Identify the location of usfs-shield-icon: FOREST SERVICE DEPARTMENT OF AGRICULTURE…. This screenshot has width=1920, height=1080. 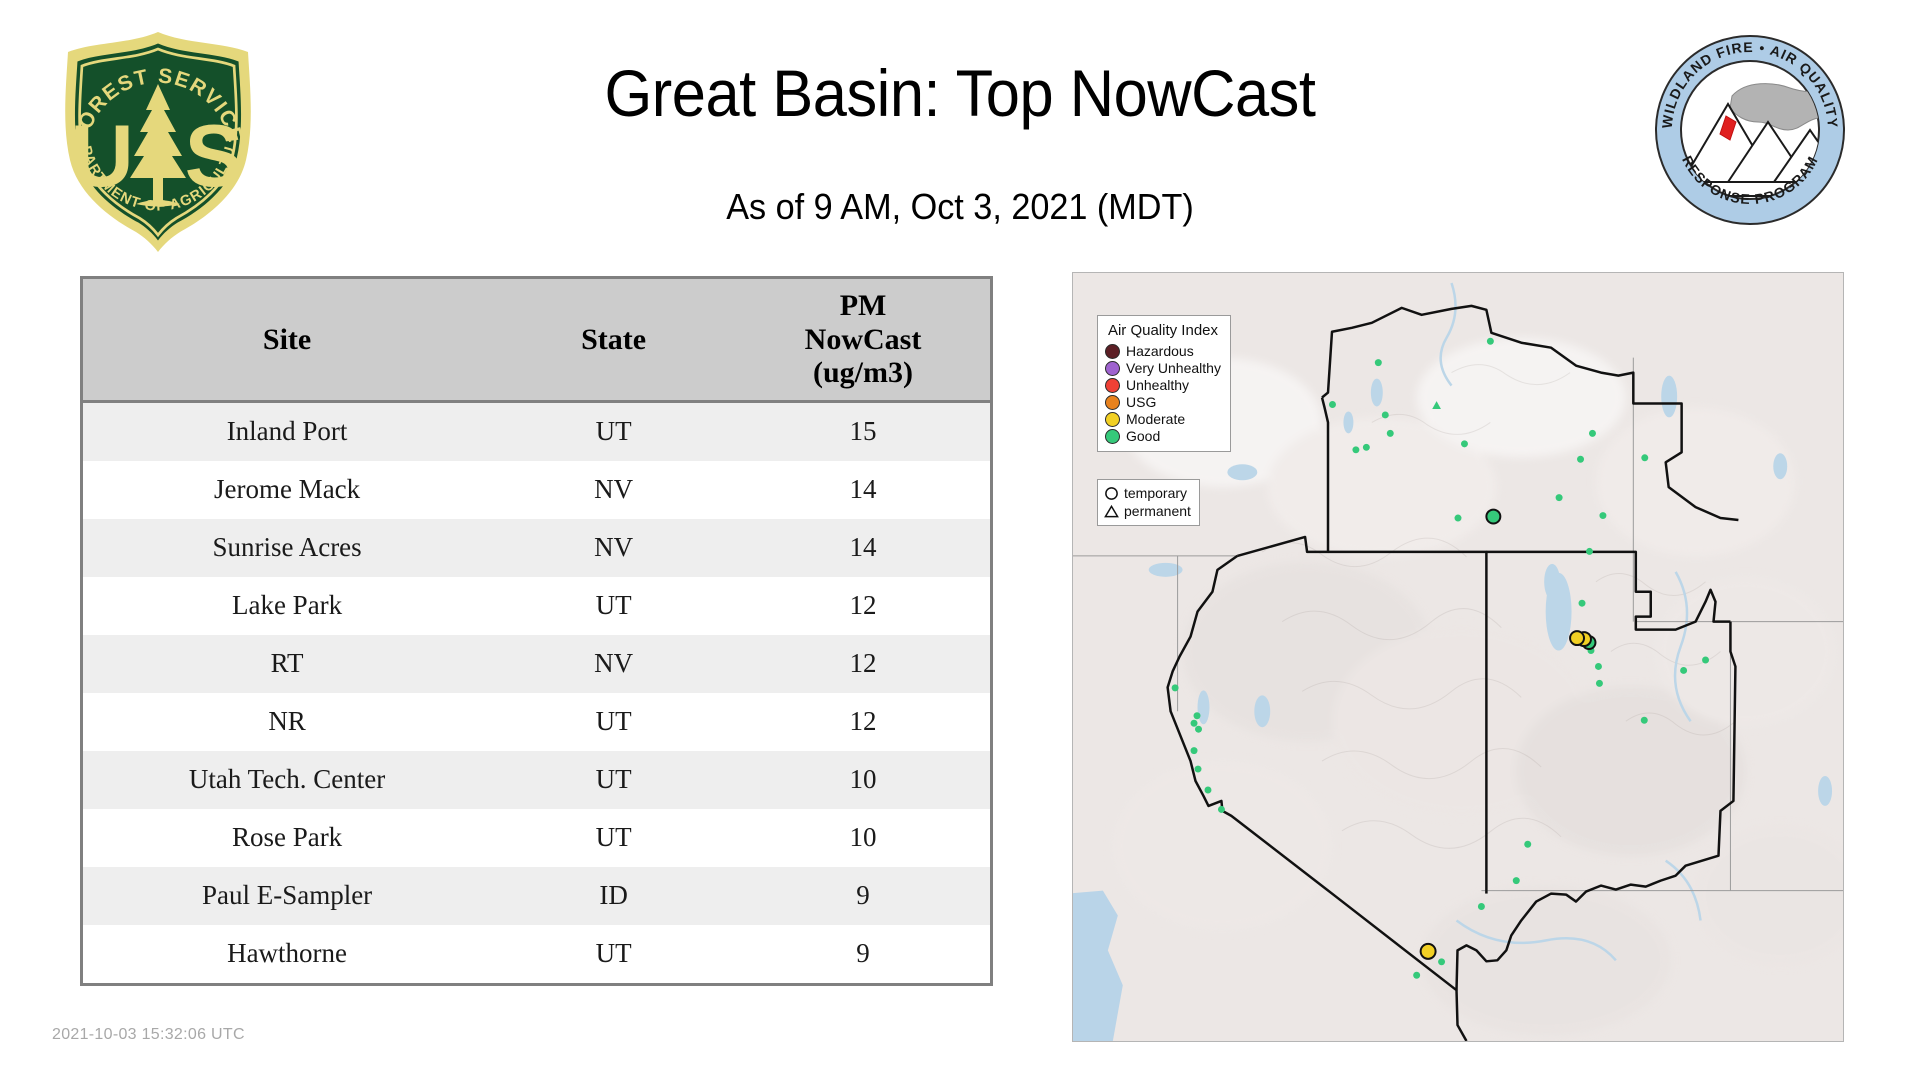
(155, 134).